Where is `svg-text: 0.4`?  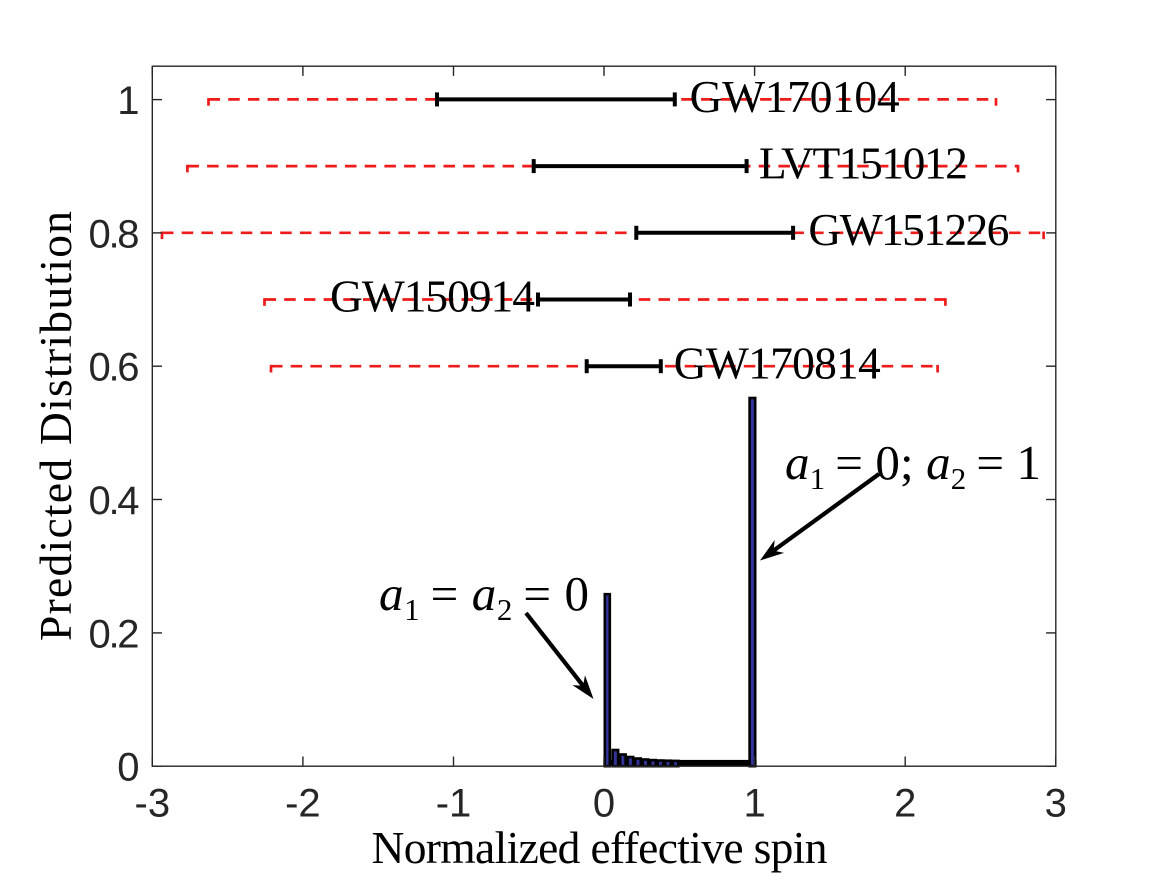 svg-text: 0.4 is located at coordinates (114, 501).